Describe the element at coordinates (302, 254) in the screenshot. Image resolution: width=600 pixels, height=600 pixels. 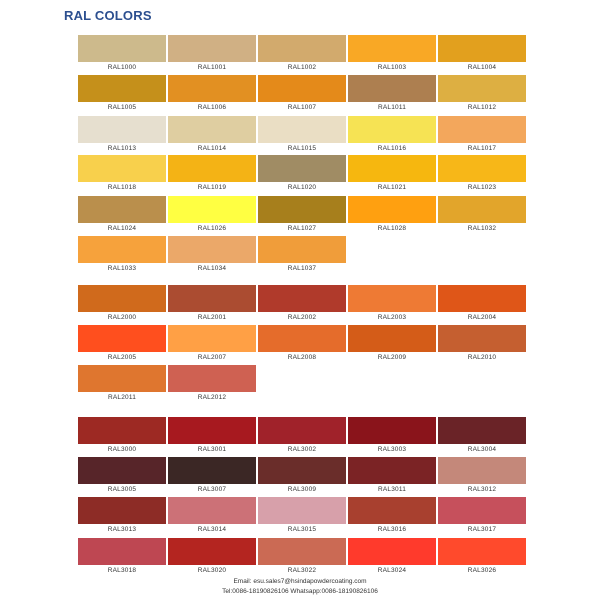
I see `color-swatch: RAL1037` at that location.